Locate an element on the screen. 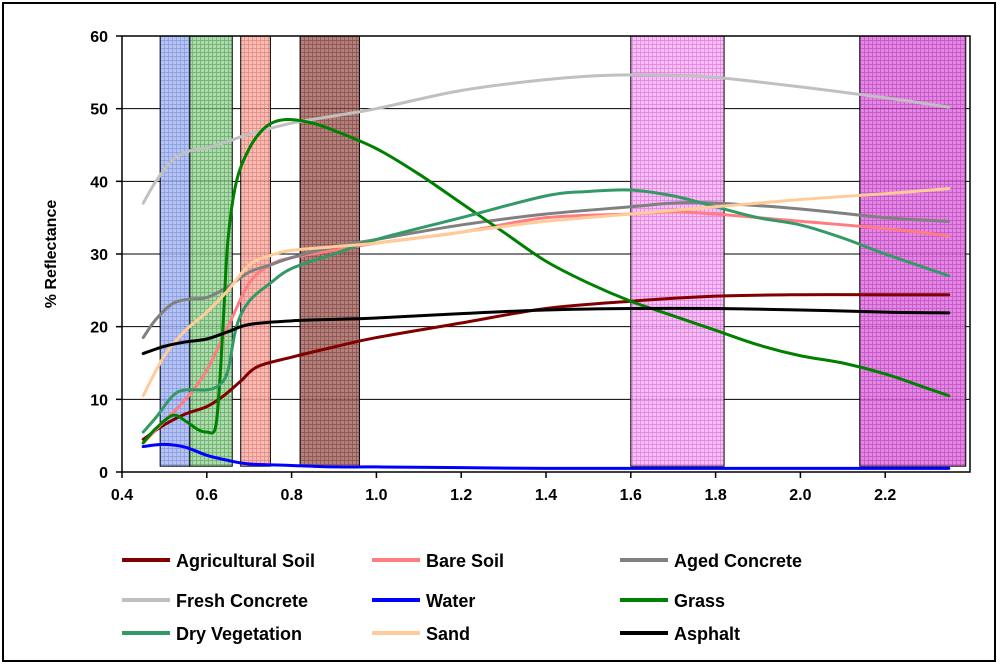 Image resolution: width=1000 pixels, height=666 pixels. y-axis-ticks: 0 10 20 30 40 50 60 is located at coordinates (106, 255).